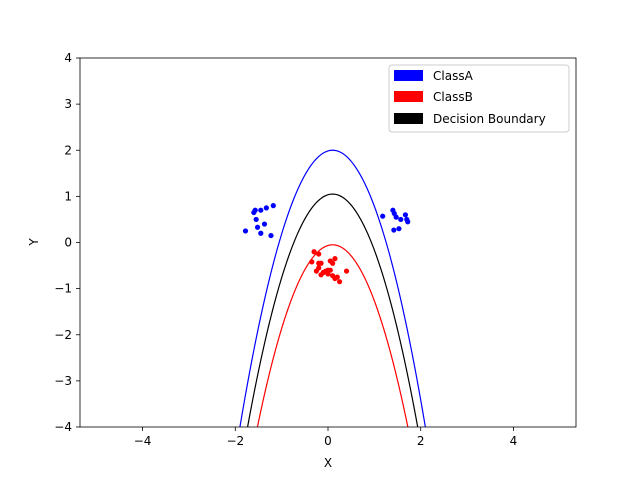  Describe the element at coordinates (332, 335) in the screenshot. I see `classb-boundary-curve` at that location.